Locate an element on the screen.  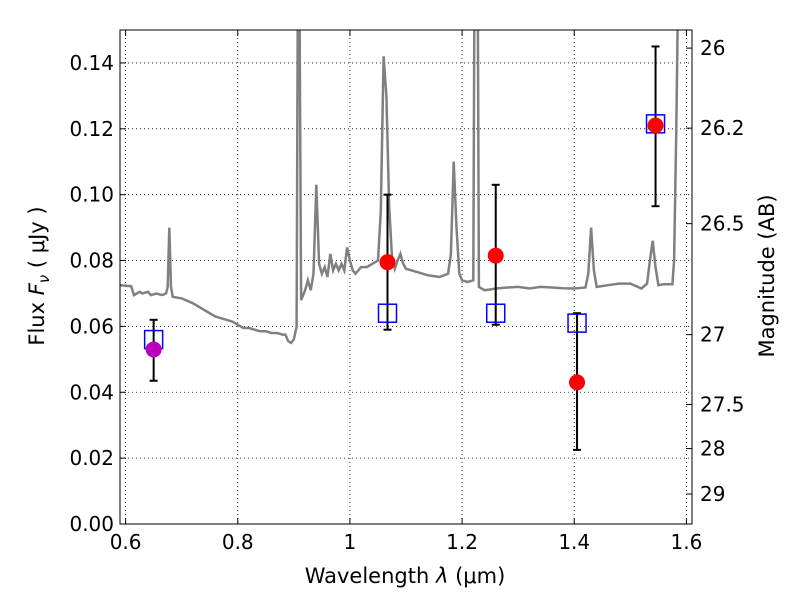
y-tick-label: 0.10 is located at coordinates (91, 195).